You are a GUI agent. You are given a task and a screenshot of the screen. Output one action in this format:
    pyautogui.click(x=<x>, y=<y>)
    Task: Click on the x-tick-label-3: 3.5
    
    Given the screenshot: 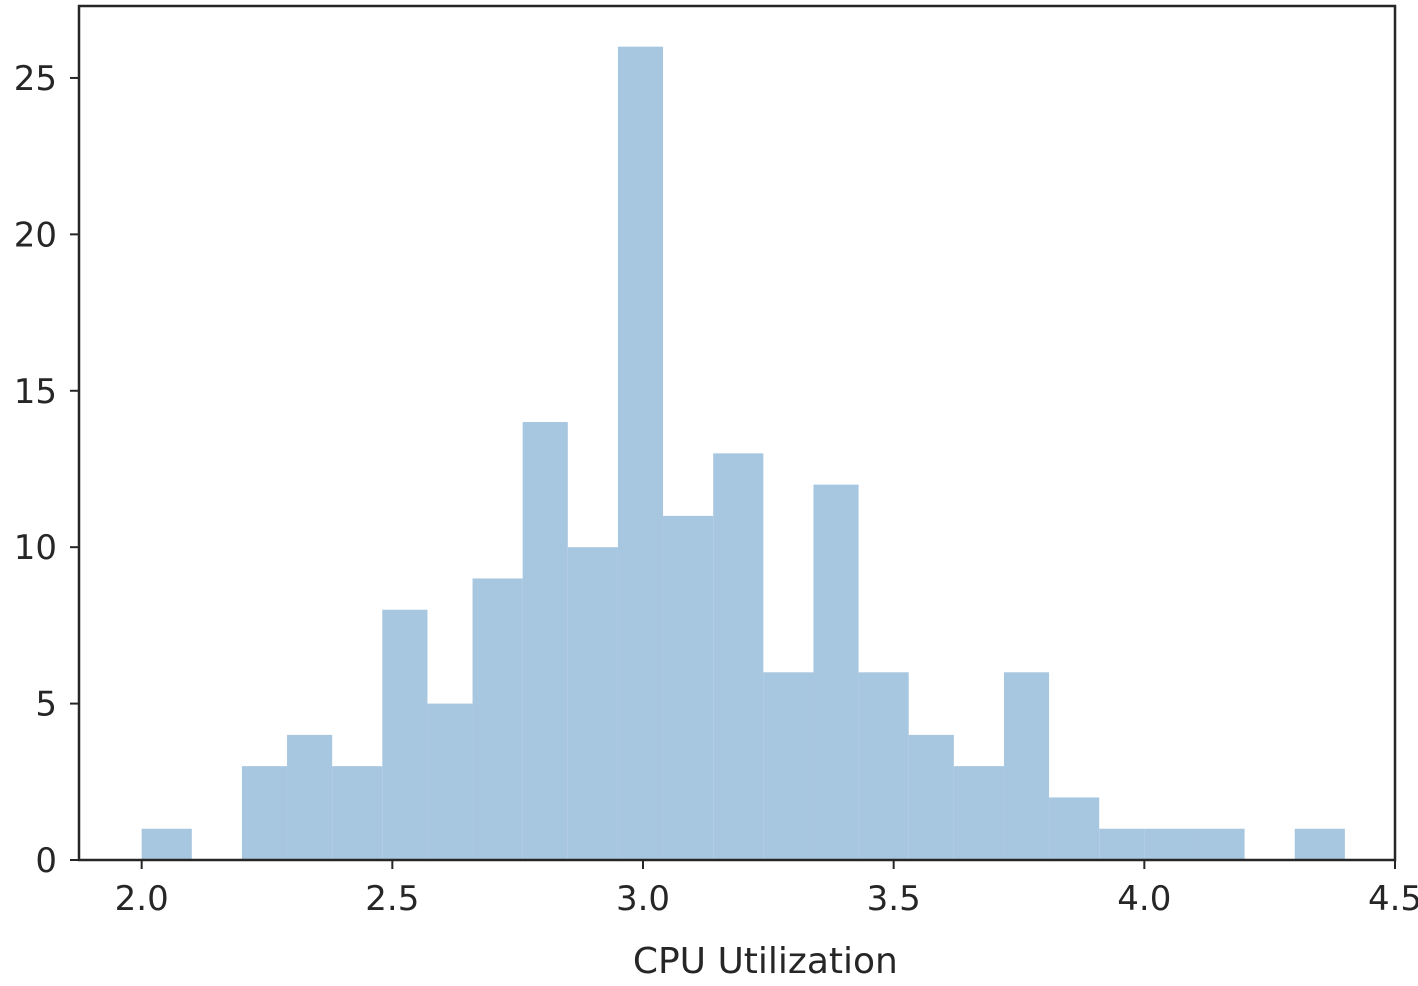 What is the action you would take?
    pyautogui.click(x=894, y=899)
    